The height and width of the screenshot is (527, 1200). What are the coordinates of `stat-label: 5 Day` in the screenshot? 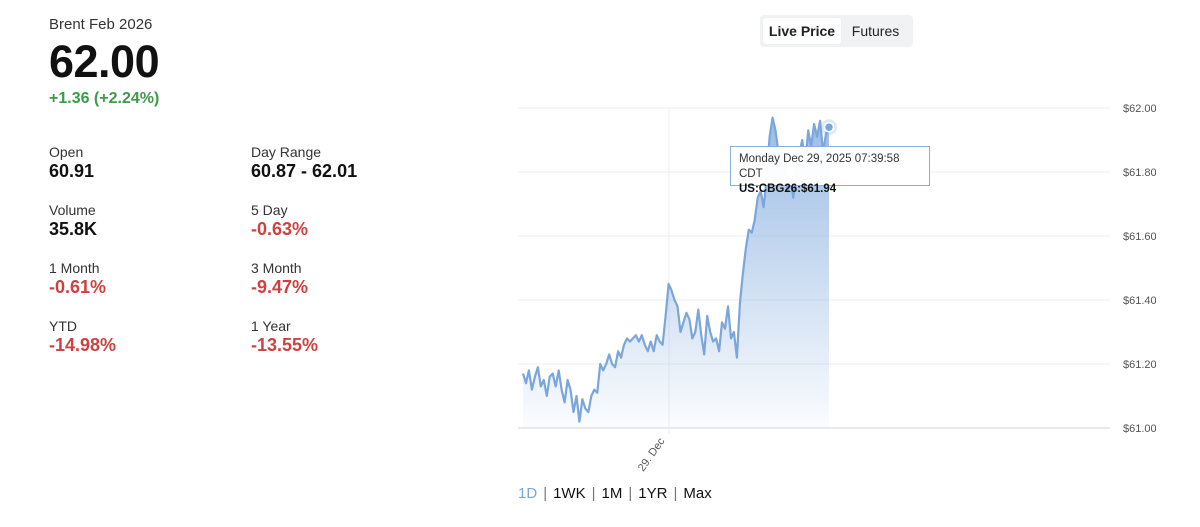 It's located at (269, 210).